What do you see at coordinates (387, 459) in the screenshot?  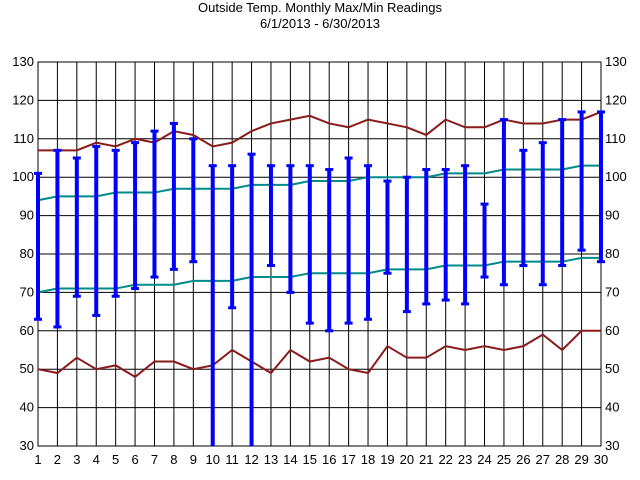 I see `x-tick-label: 19` at bounding box center [387, 459].